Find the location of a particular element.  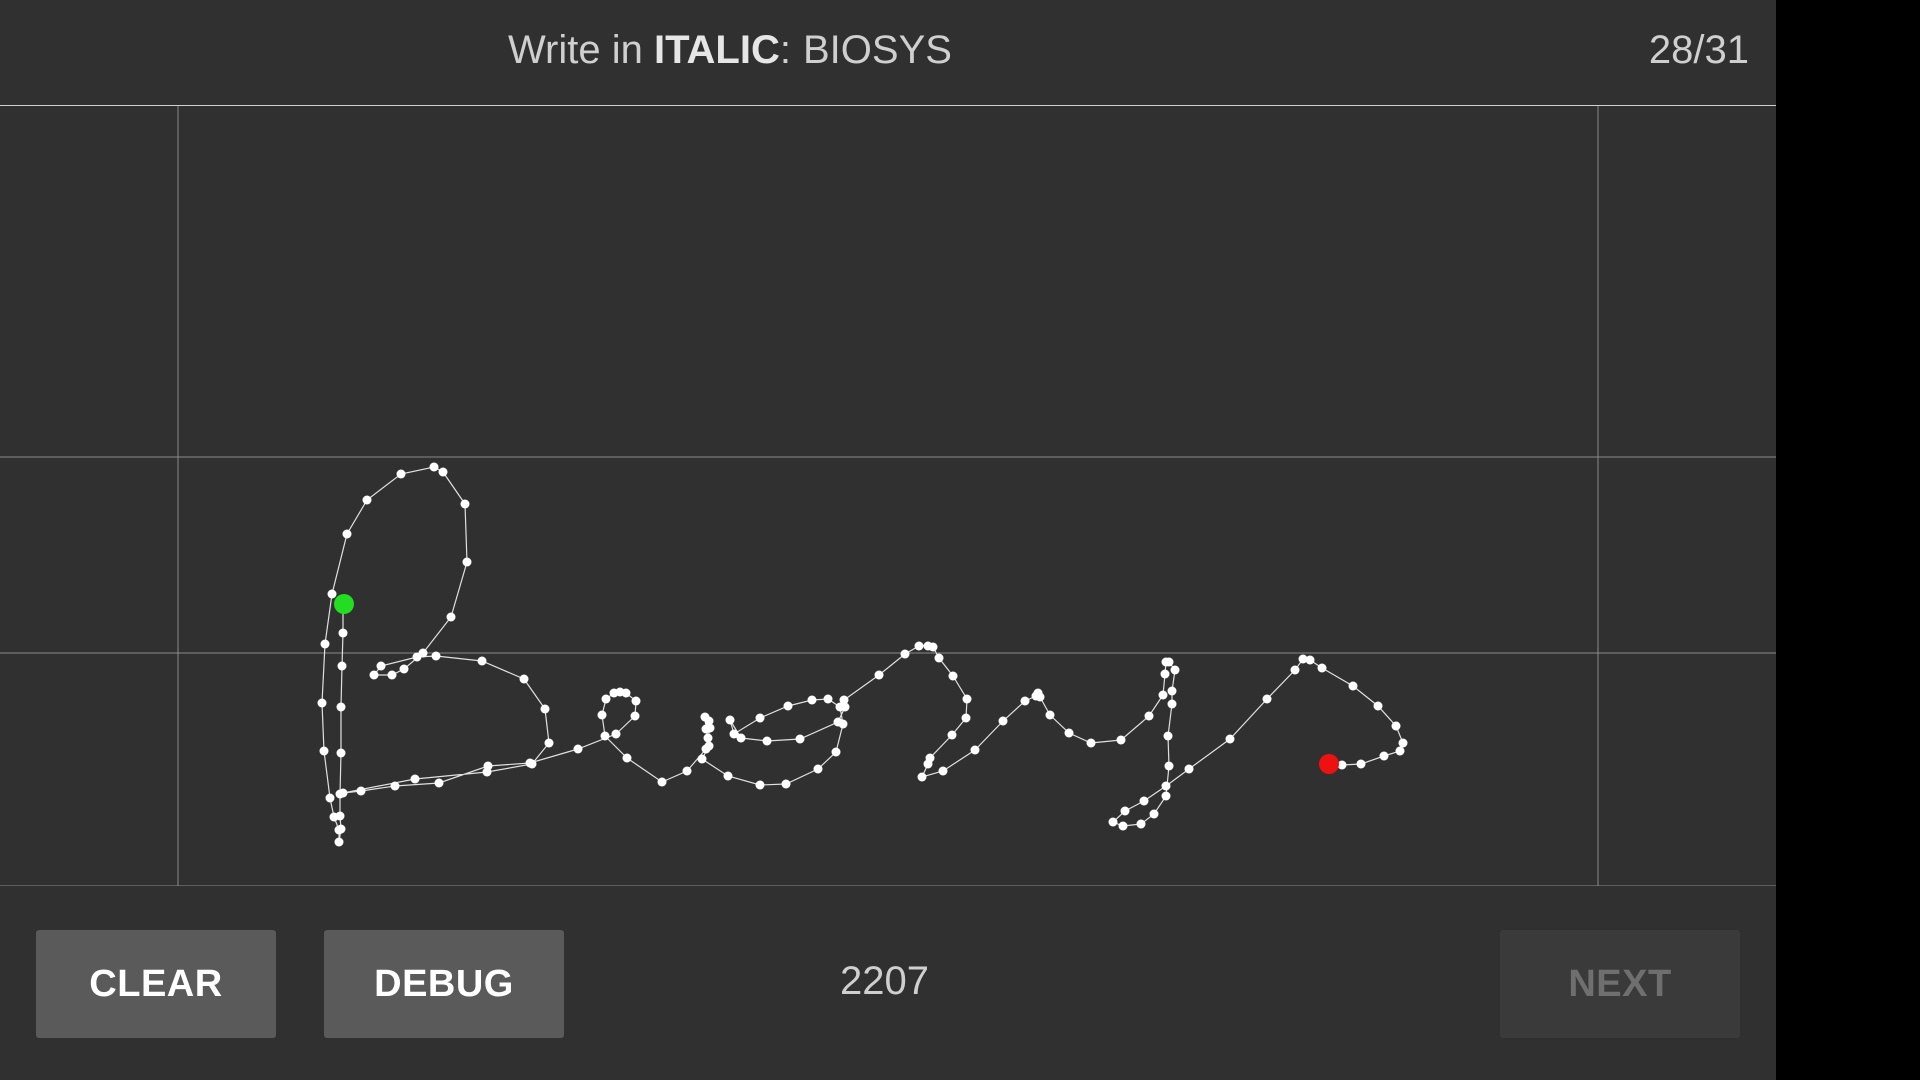

clear-button: CLEAR is located at coordinates (156, 984).